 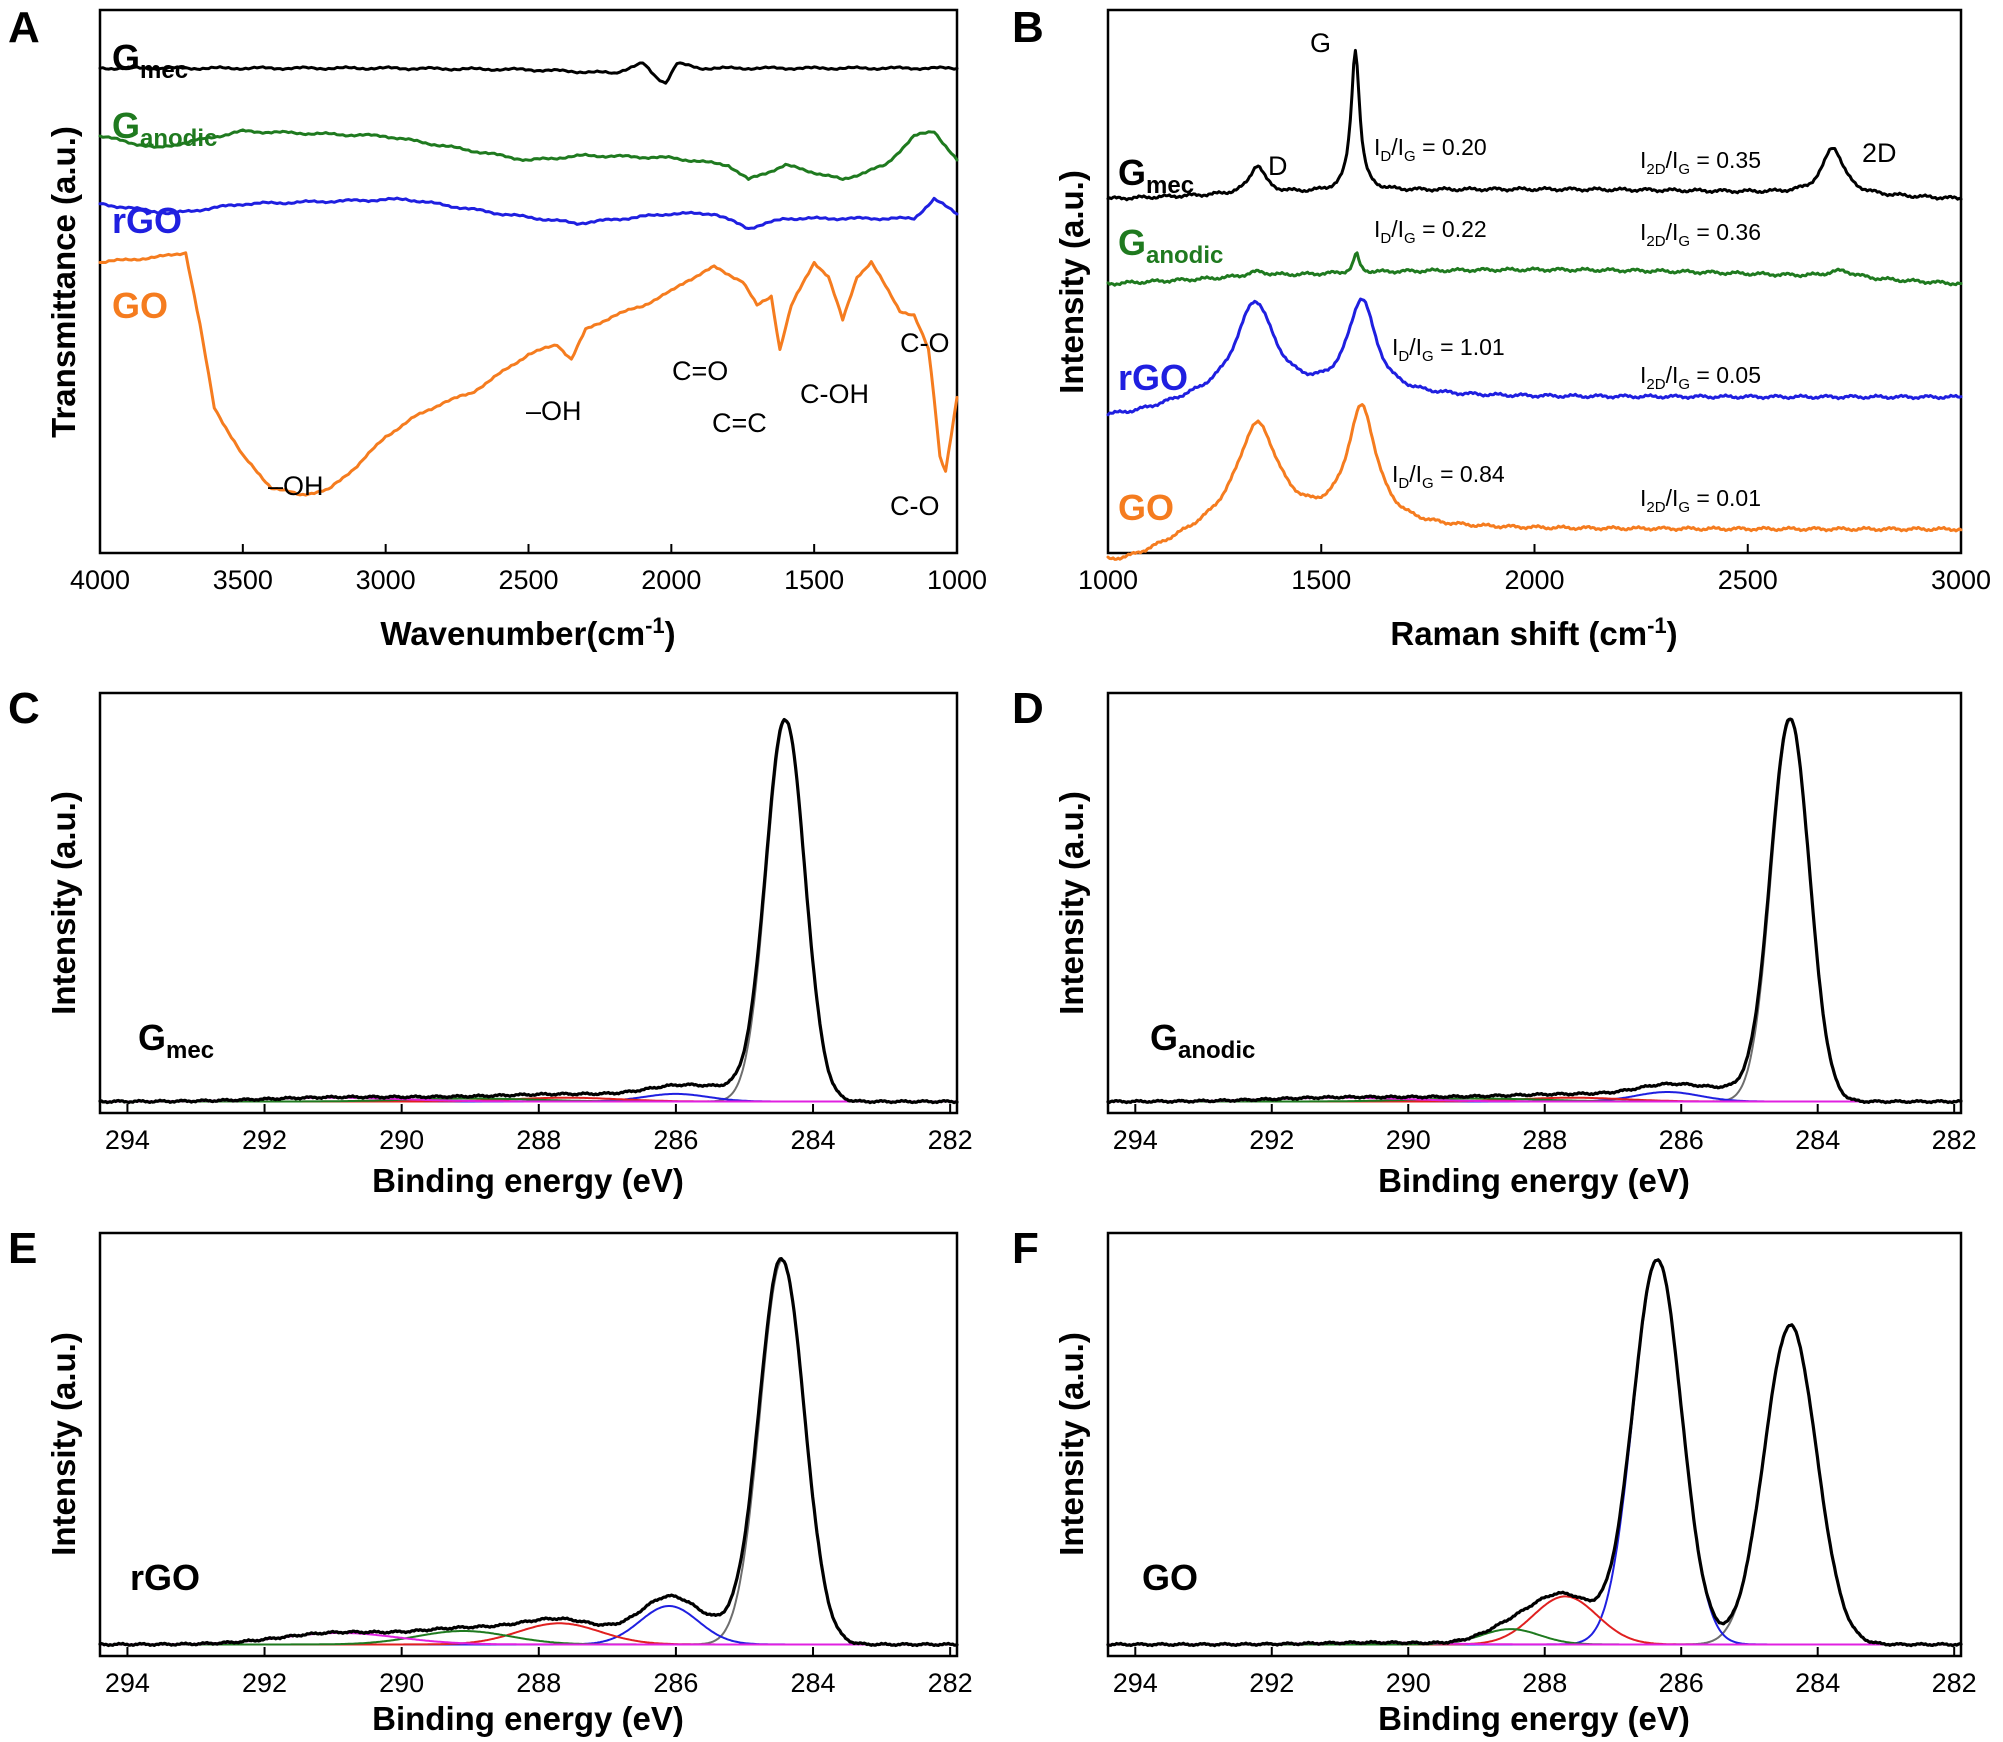 What do you see at coordinates (1135, 1140) in the screenshot?
I see `x-tick-label-d-294: 294` at bounding box center [1135, 1140].